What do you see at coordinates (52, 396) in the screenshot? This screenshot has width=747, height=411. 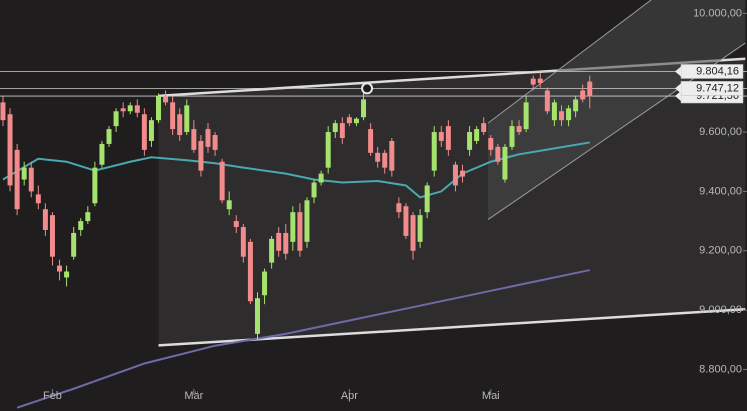 I see `x-tick-label: Feb` at bounding box center [52, 396].